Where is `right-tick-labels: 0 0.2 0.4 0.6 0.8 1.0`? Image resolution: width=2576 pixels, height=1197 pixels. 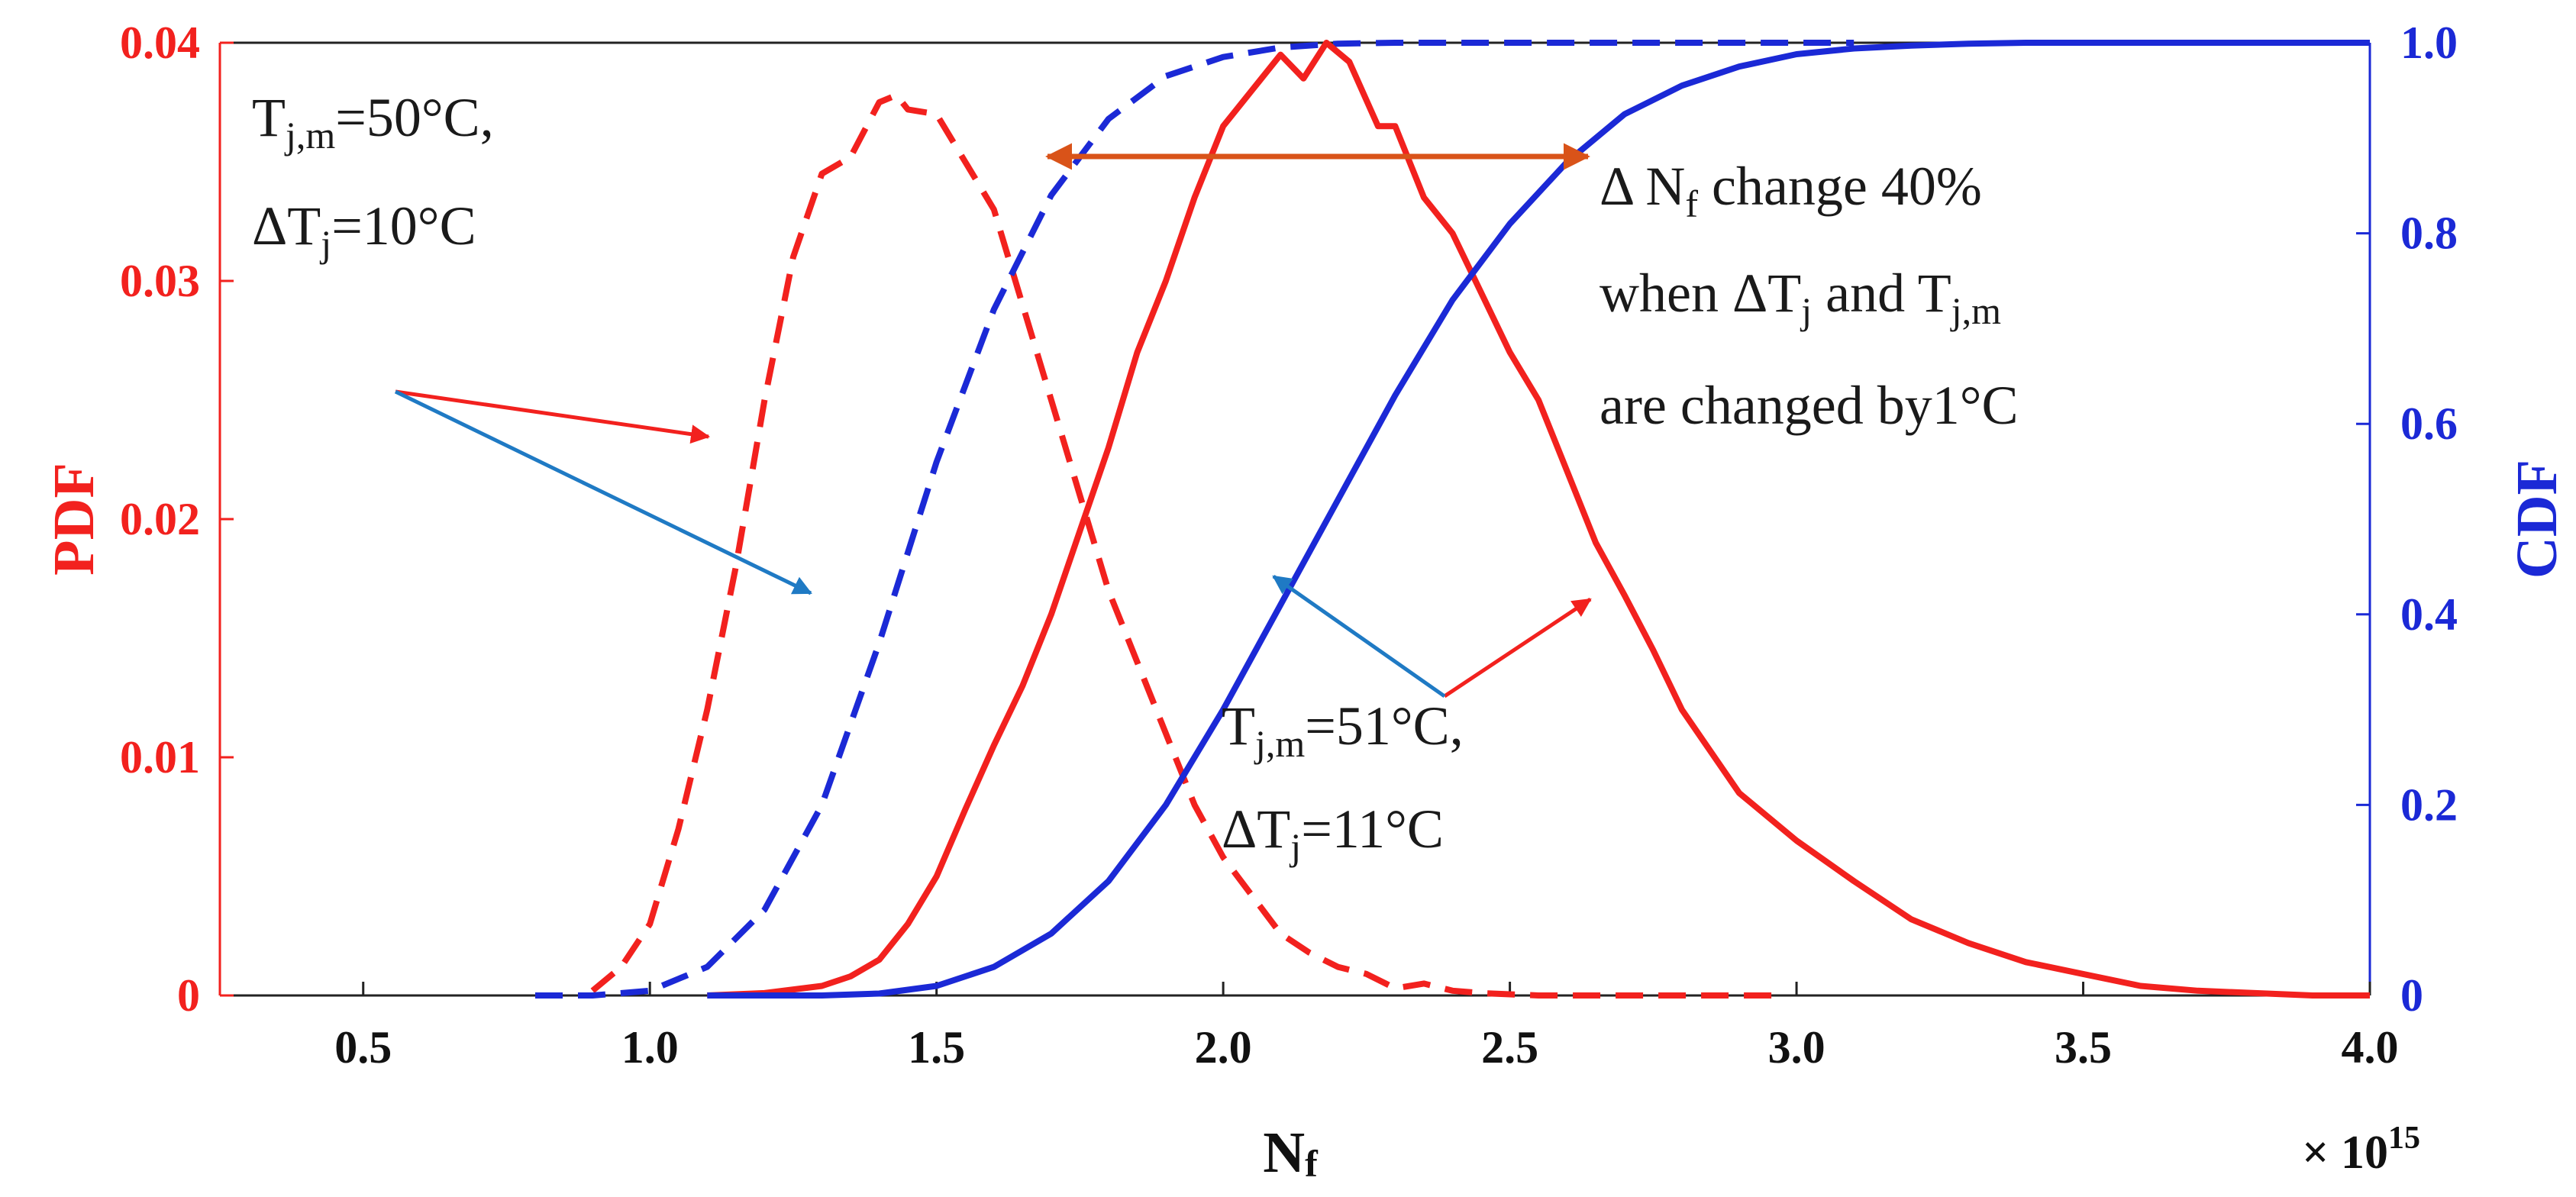 right-tick-labels: 0 0.2 0.4 0.6 0.8 1.0 is located at coordinates (2429, 519).